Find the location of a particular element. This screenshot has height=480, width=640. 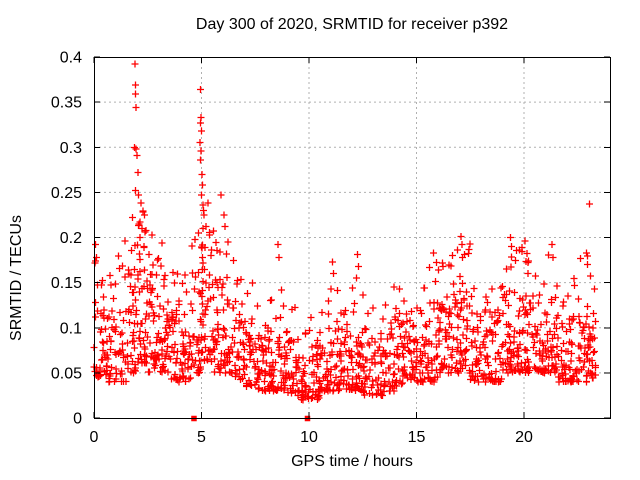

x-tick-label: 5 is located at coordinates (201, 437).